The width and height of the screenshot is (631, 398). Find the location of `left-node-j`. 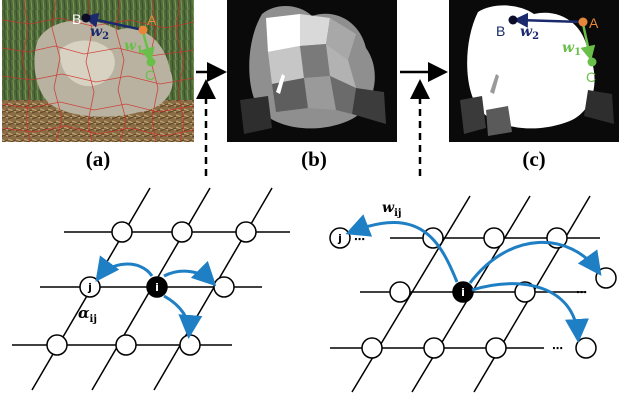

left-node-j is located at coordinates (90, 287).